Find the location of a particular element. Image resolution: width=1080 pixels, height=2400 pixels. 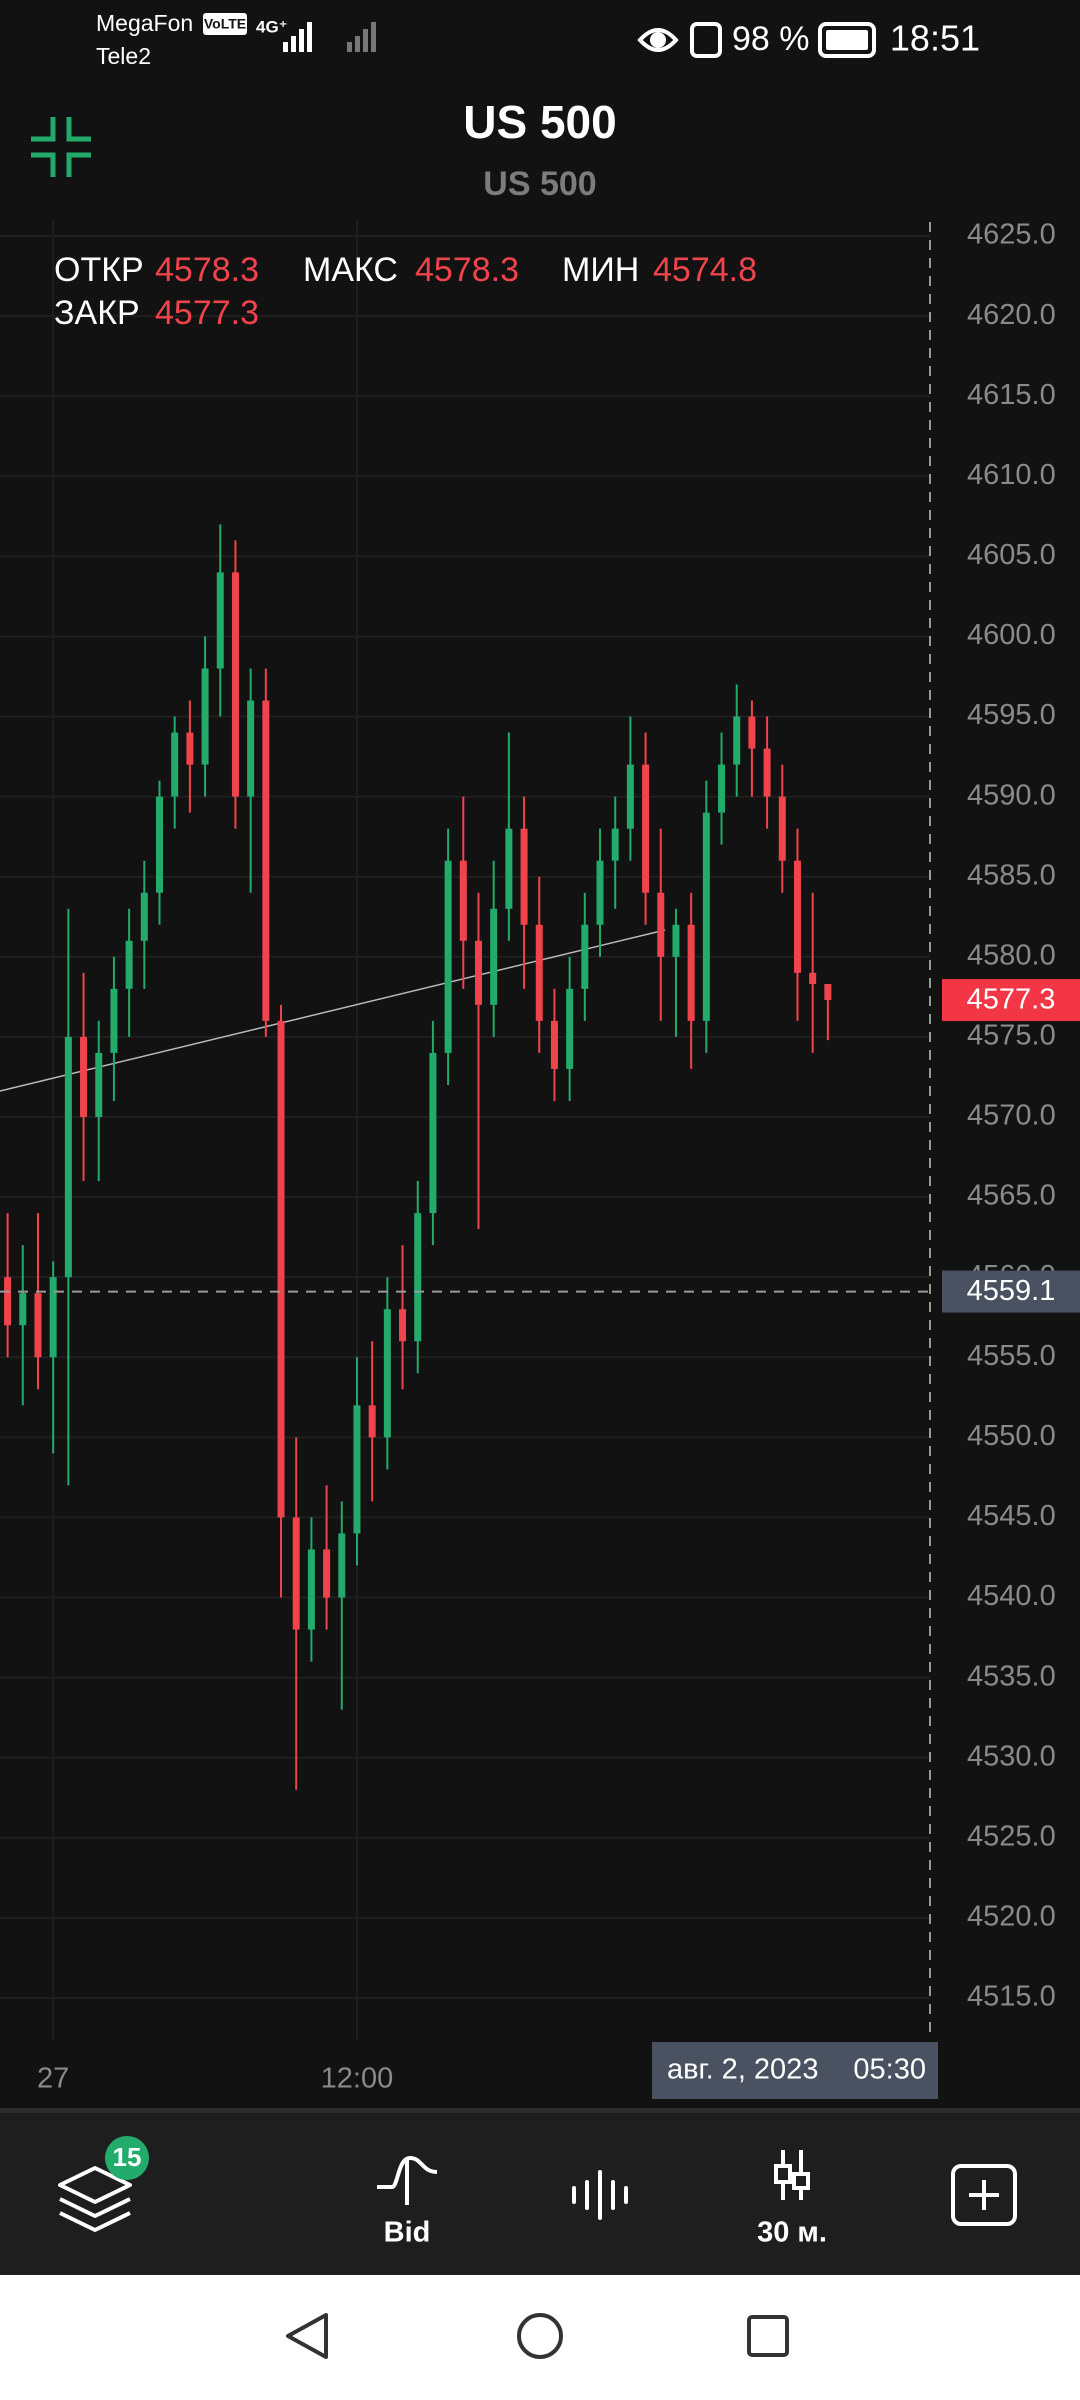

trend-line is located at coordinates (333, 1010).